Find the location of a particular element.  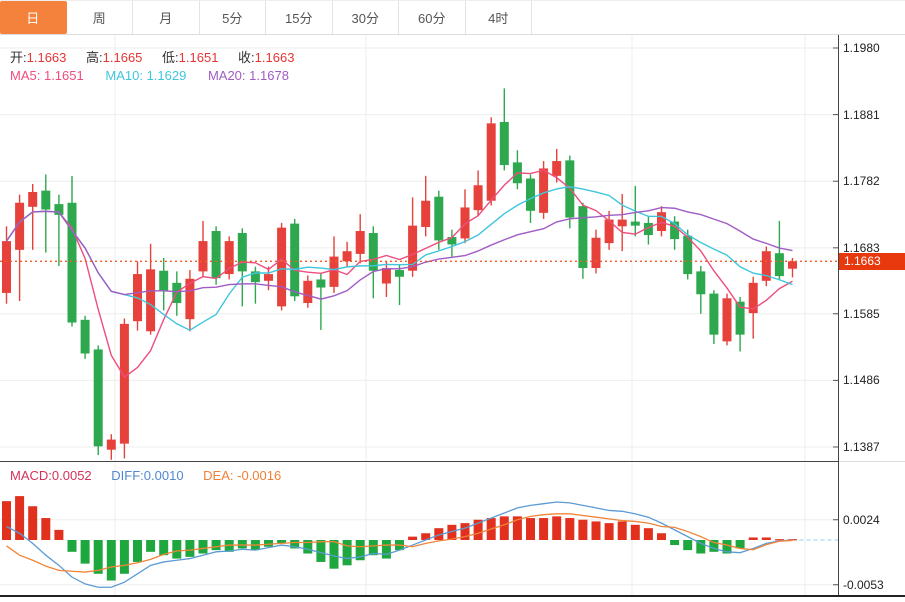

ma20-value: 1.1678 is located at coordinates (269, 75).